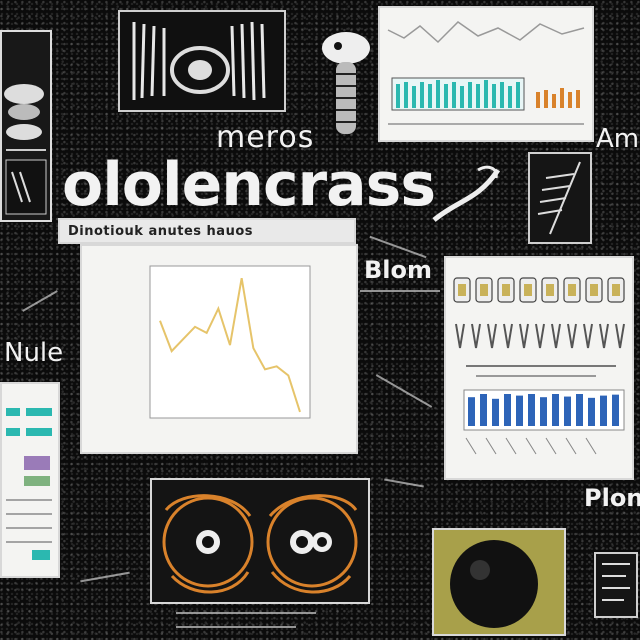 The image size is (640, 640). What do you see at coordinates (160, 231) in the screenshot?
I see `center-header-text: Dinotiouk anutes hauos` at bounding box center [160, 231].